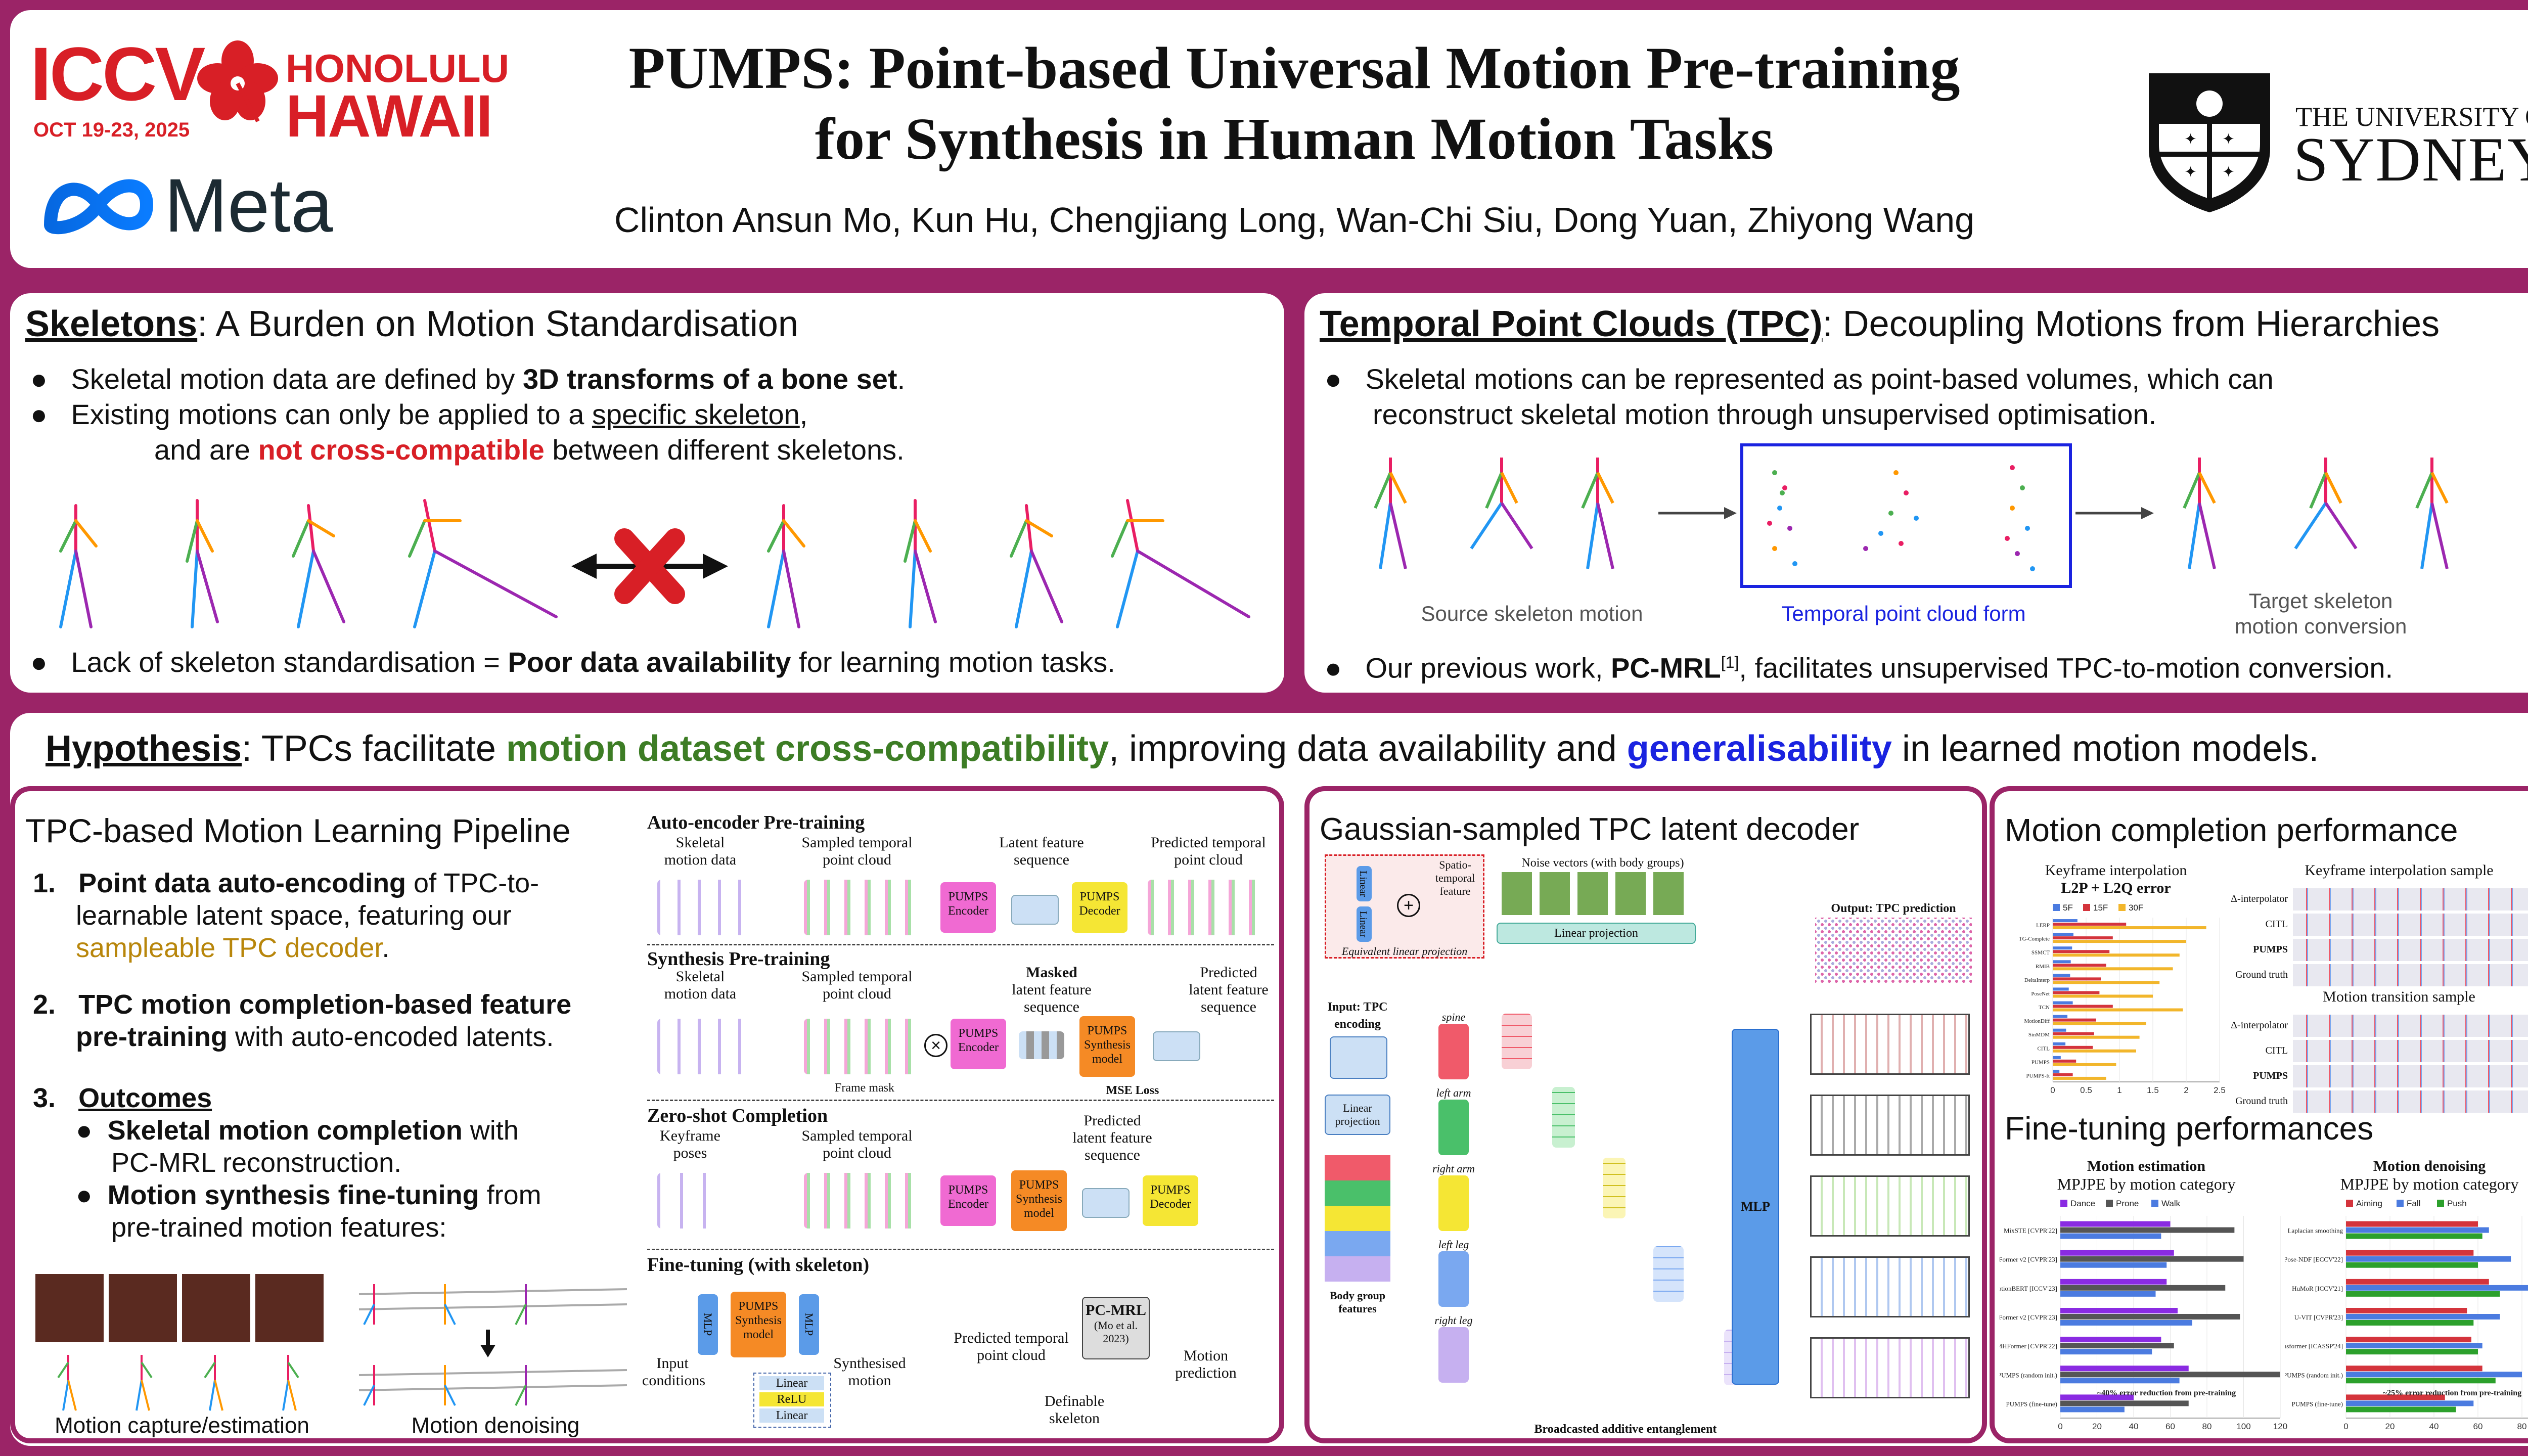 The image size is (2528, 1456). I want to click on input-grid, so click(1358, 1057).